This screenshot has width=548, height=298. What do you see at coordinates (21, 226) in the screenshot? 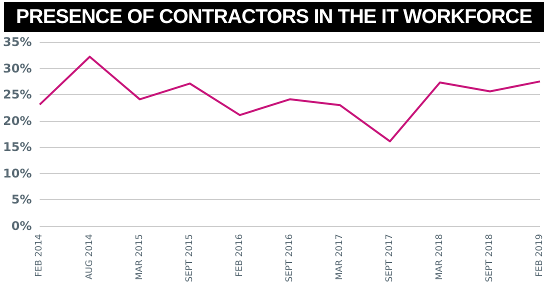
I see `y-tick-label: 0%` at bounding box center [21, 226].